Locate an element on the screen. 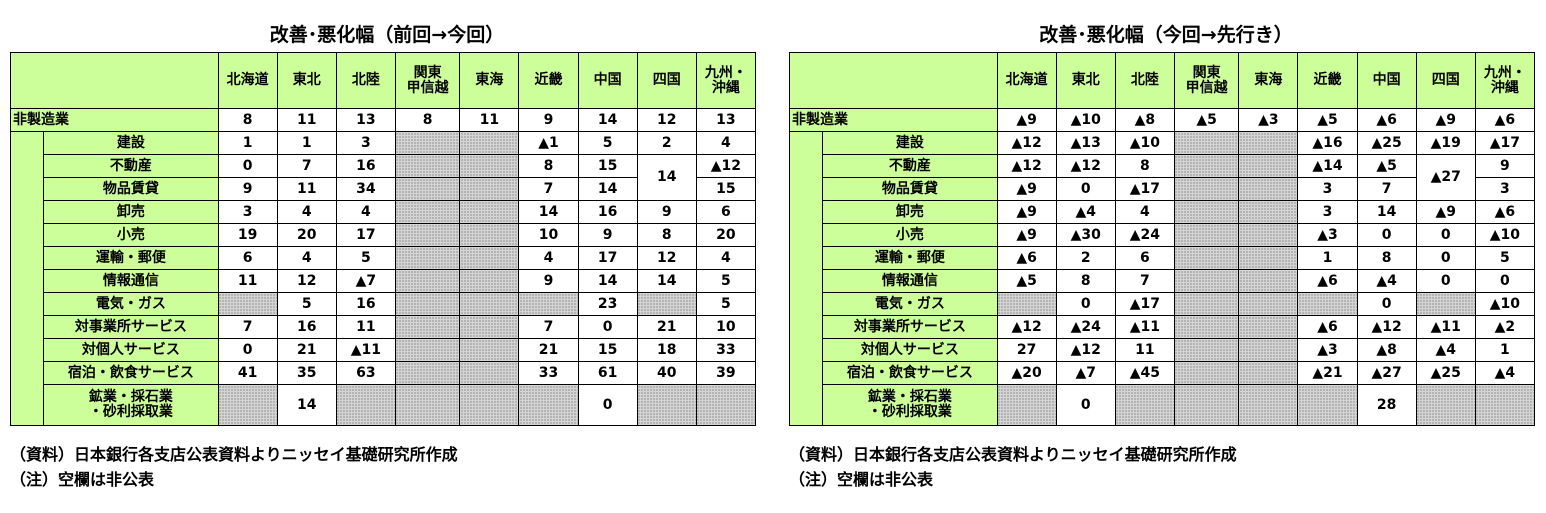 The height and width of the screenshot is (513, 1546). value-cell: 9 is located at coordinates (548, 281).